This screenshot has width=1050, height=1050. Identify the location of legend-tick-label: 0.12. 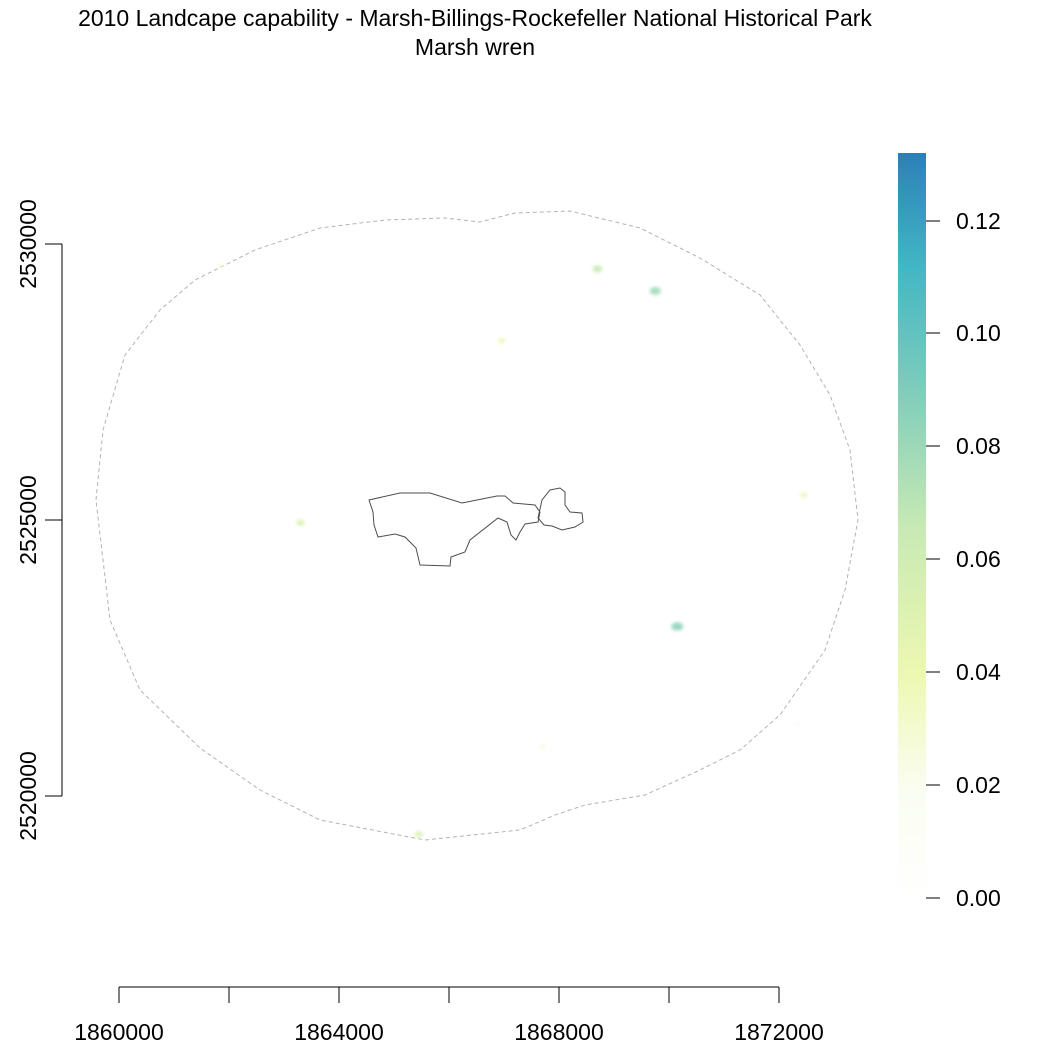
(978, 221).